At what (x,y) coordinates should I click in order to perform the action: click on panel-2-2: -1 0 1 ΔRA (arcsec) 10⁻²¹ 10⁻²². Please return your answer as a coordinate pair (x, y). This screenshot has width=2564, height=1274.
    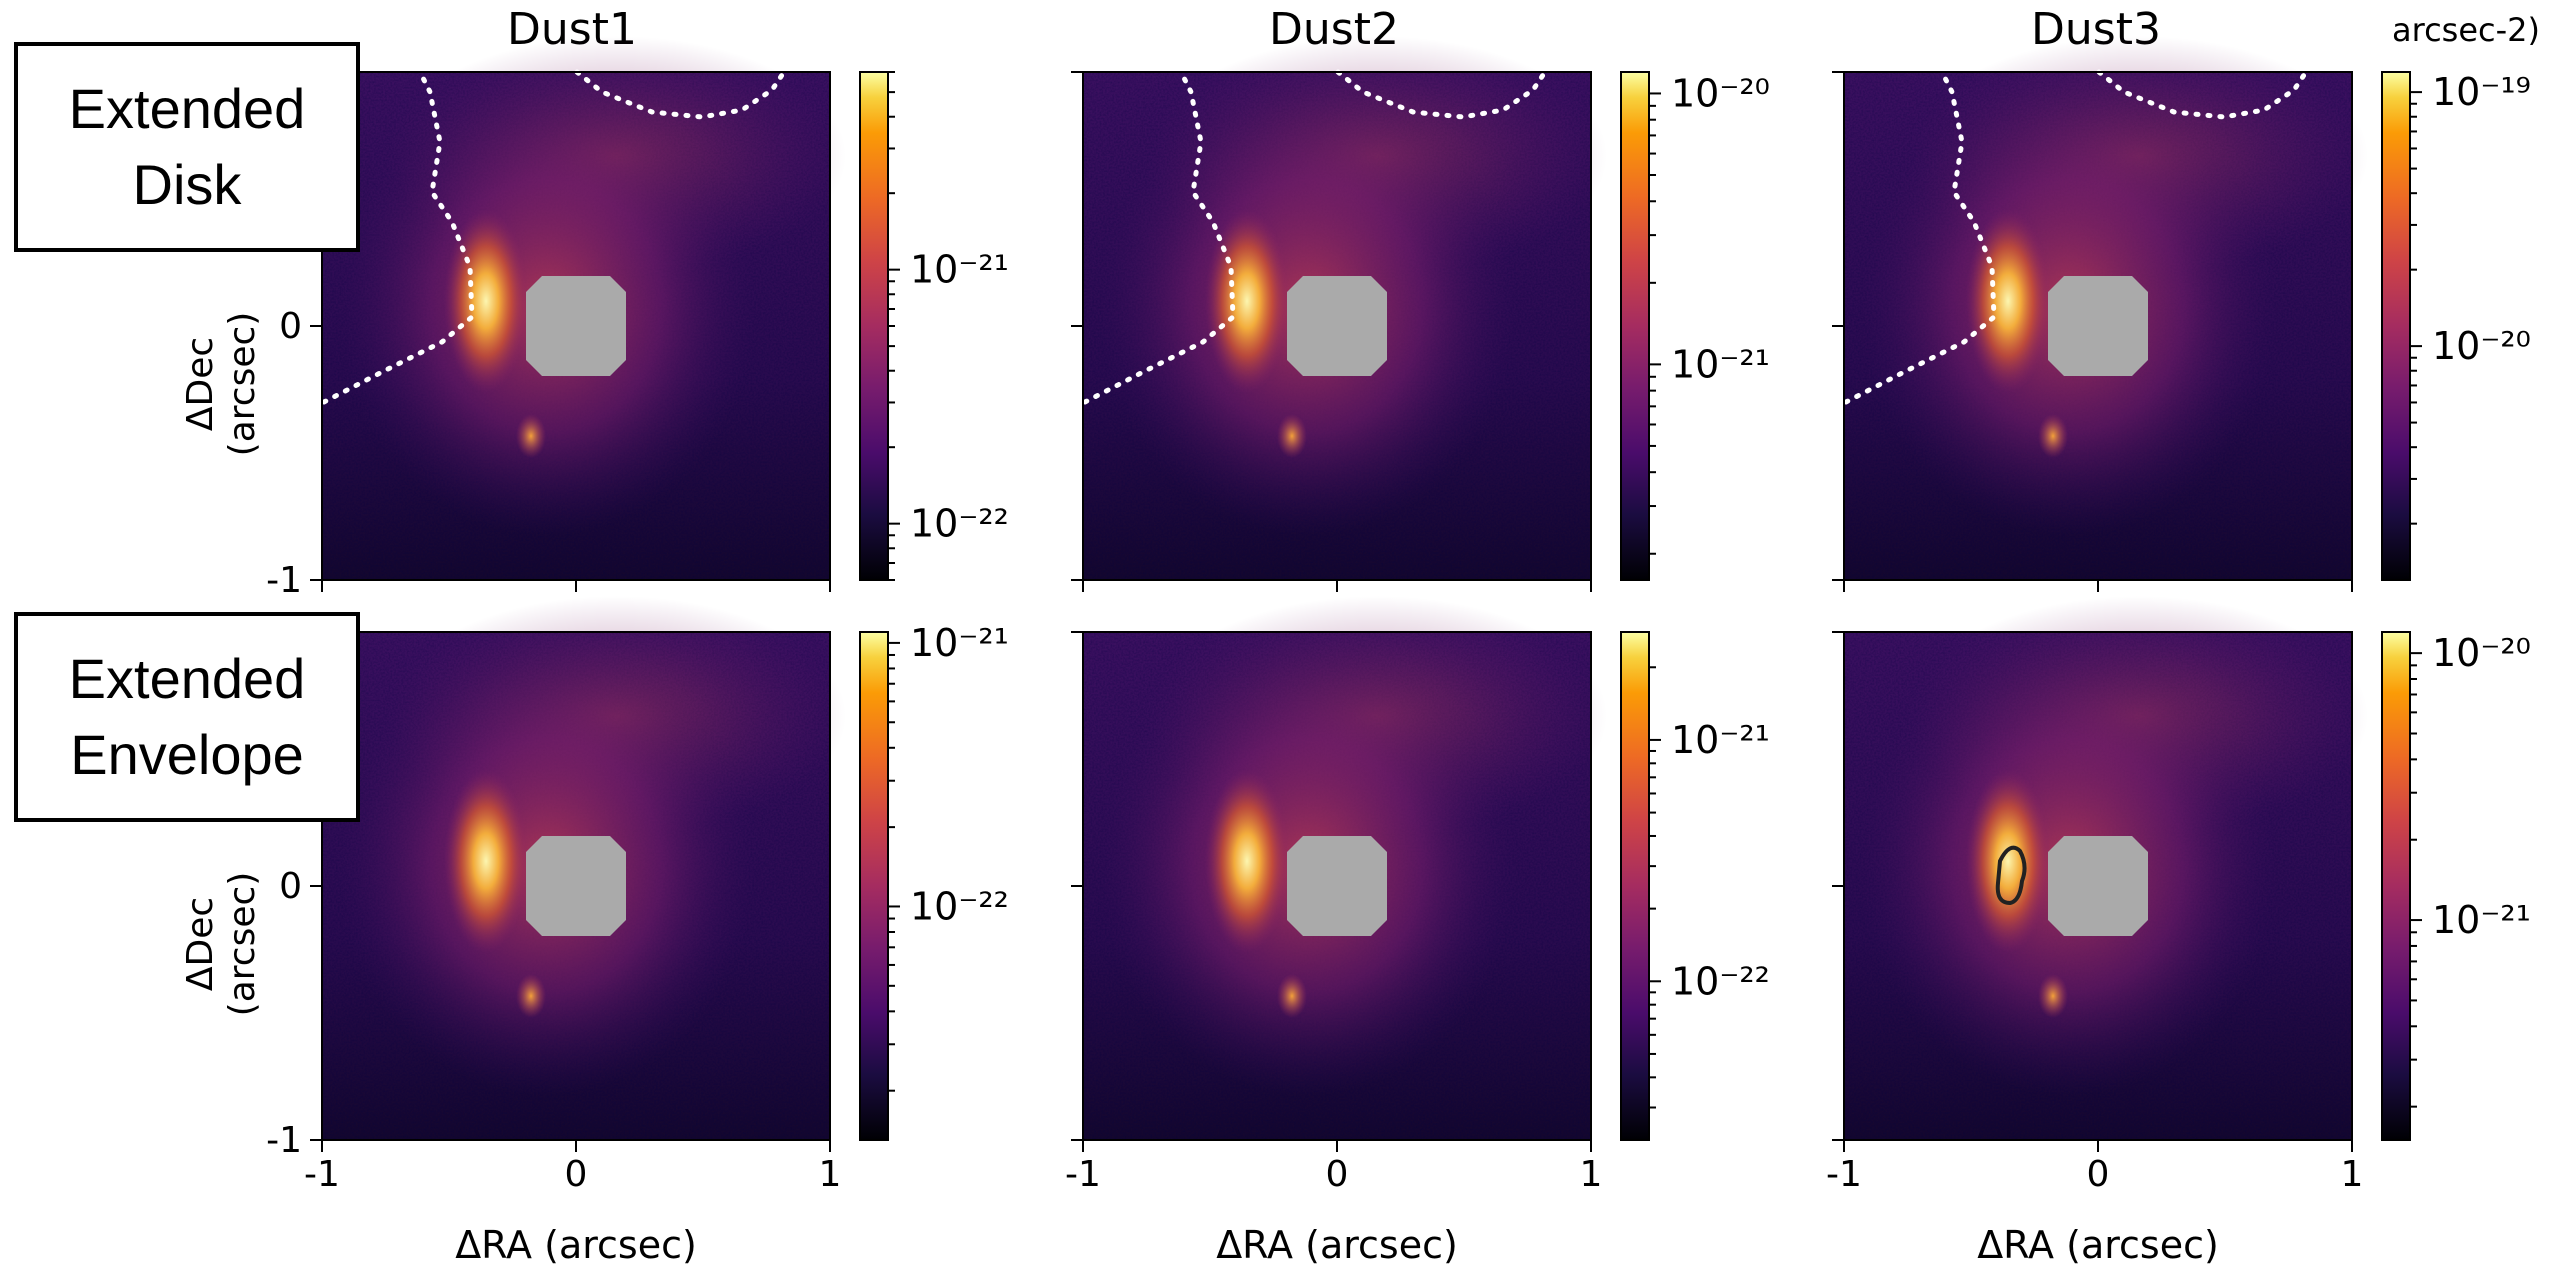
    Looking at the image, I should click on (1417, 931).